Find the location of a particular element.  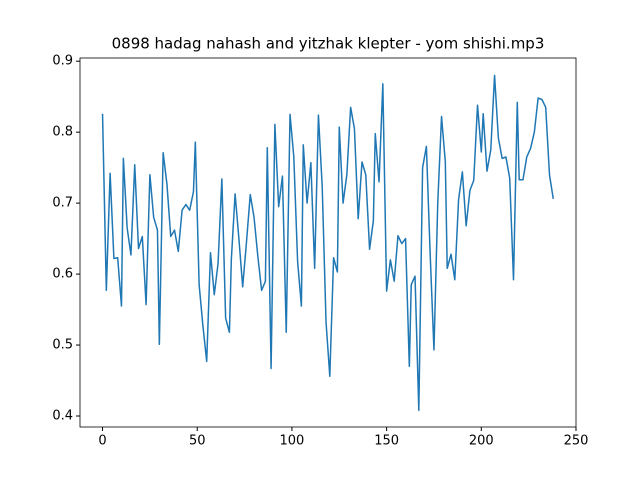

y-tick-label: 0.7 is located at coordinates (62, 203).